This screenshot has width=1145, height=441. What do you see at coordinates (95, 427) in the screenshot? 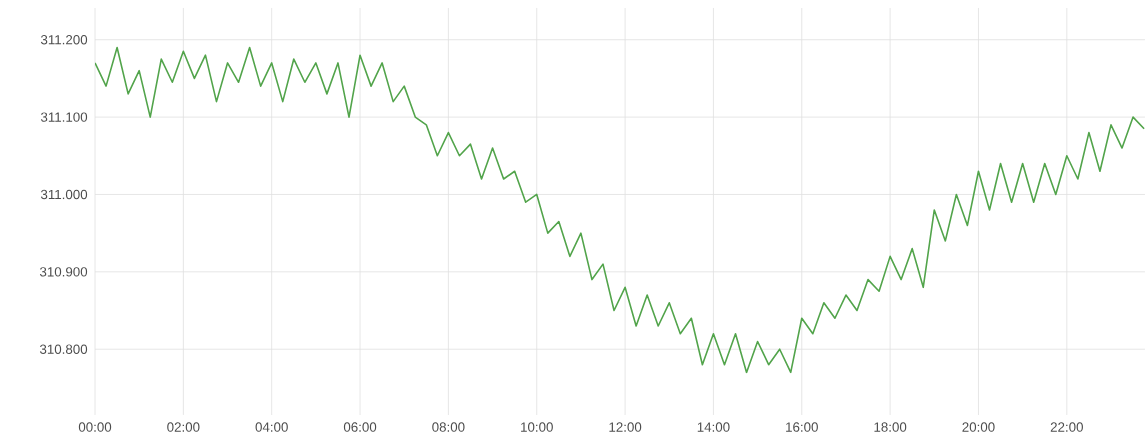
I see `x-tick-label: 00:00` at bounding box center [95, 427].